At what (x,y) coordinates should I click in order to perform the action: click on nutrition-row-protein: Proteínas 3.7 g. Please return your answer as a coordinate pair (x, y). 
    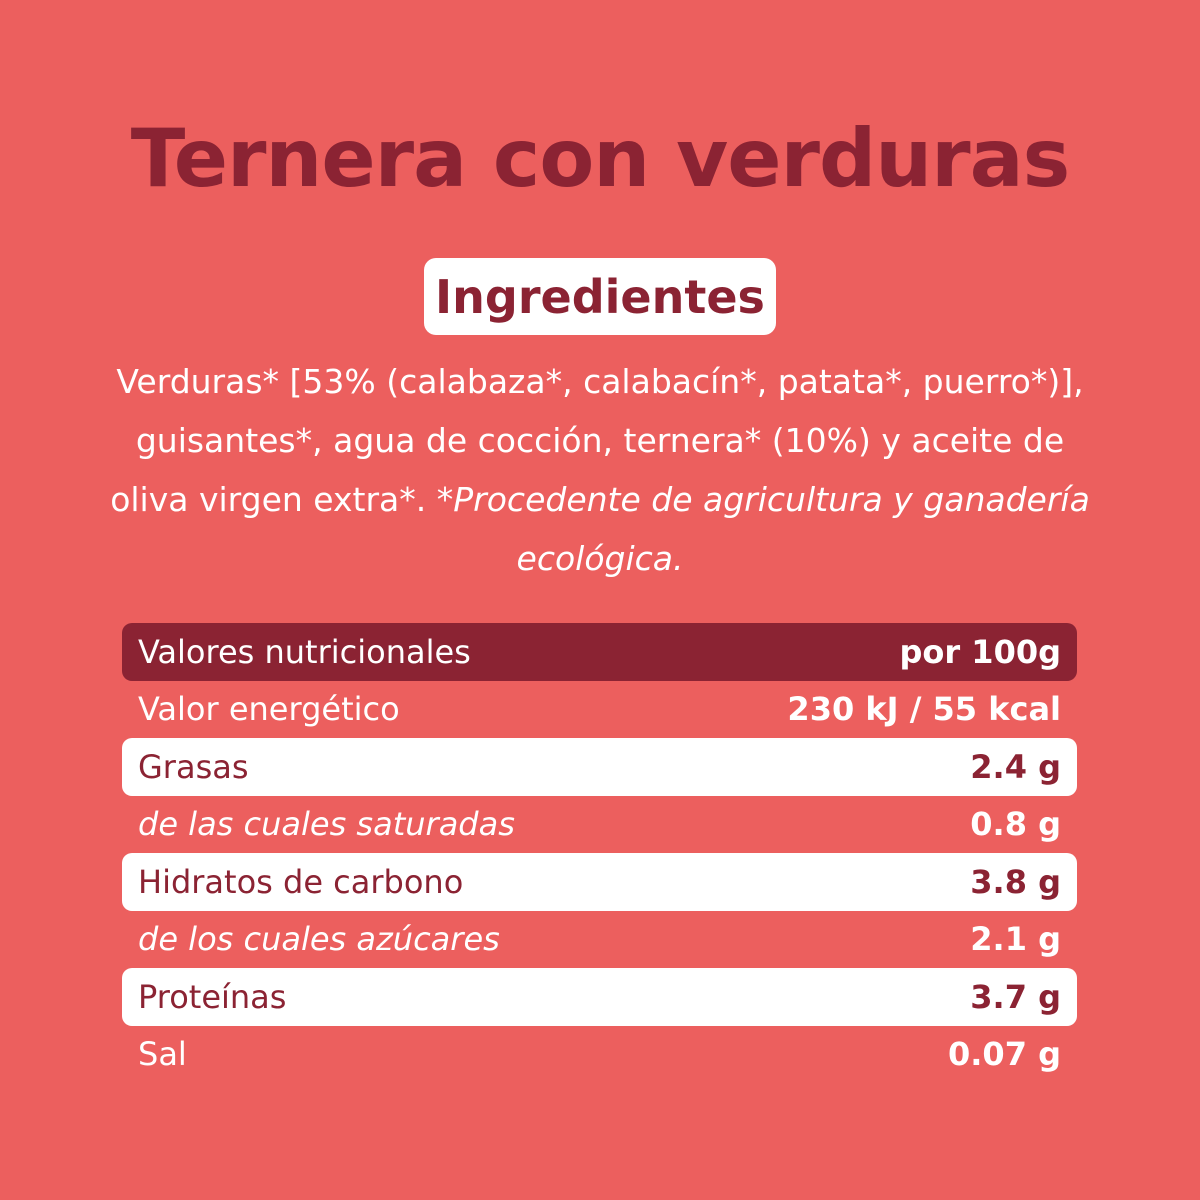
    Looking at the image, I should click on (599, 997).